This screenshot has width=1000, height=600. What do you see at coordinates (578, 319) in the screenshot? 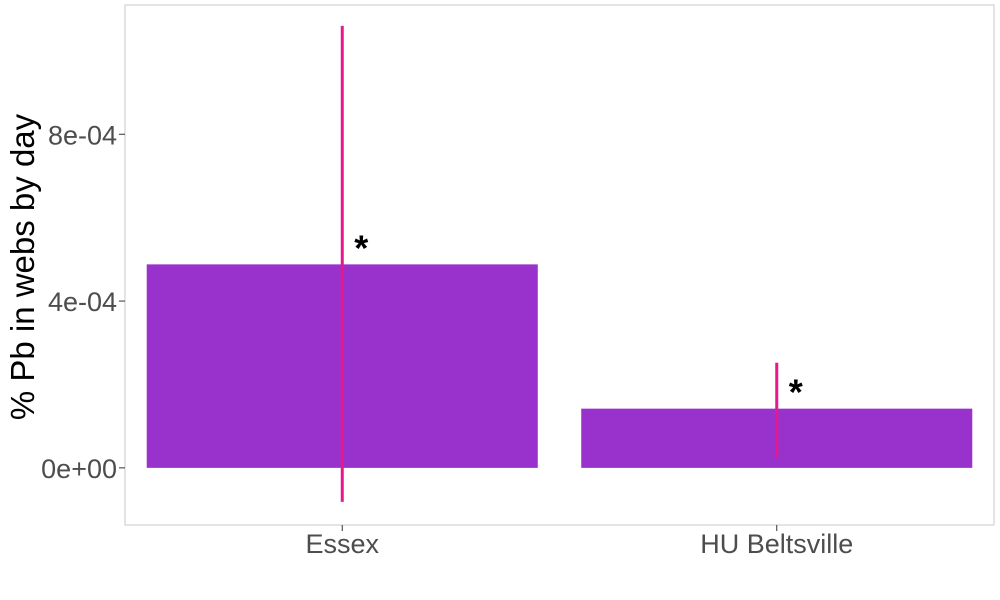
I see `annotations-layer: **` at bounding box center [578, 319].